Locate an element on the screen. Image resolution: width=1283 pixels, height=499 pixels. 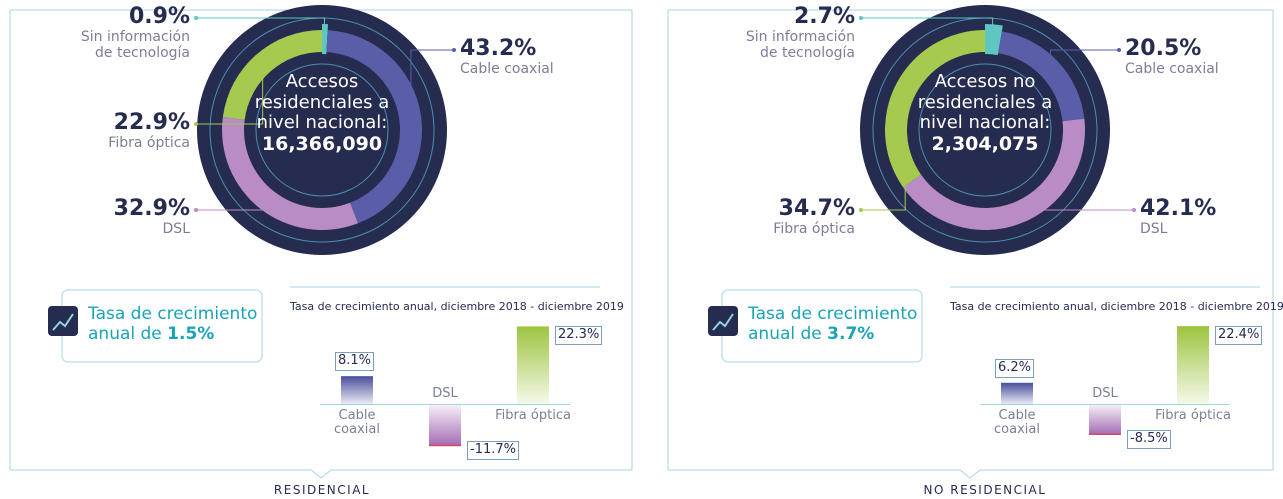
bar-value-label: -8.5% is located at coordinates (1149, 440).